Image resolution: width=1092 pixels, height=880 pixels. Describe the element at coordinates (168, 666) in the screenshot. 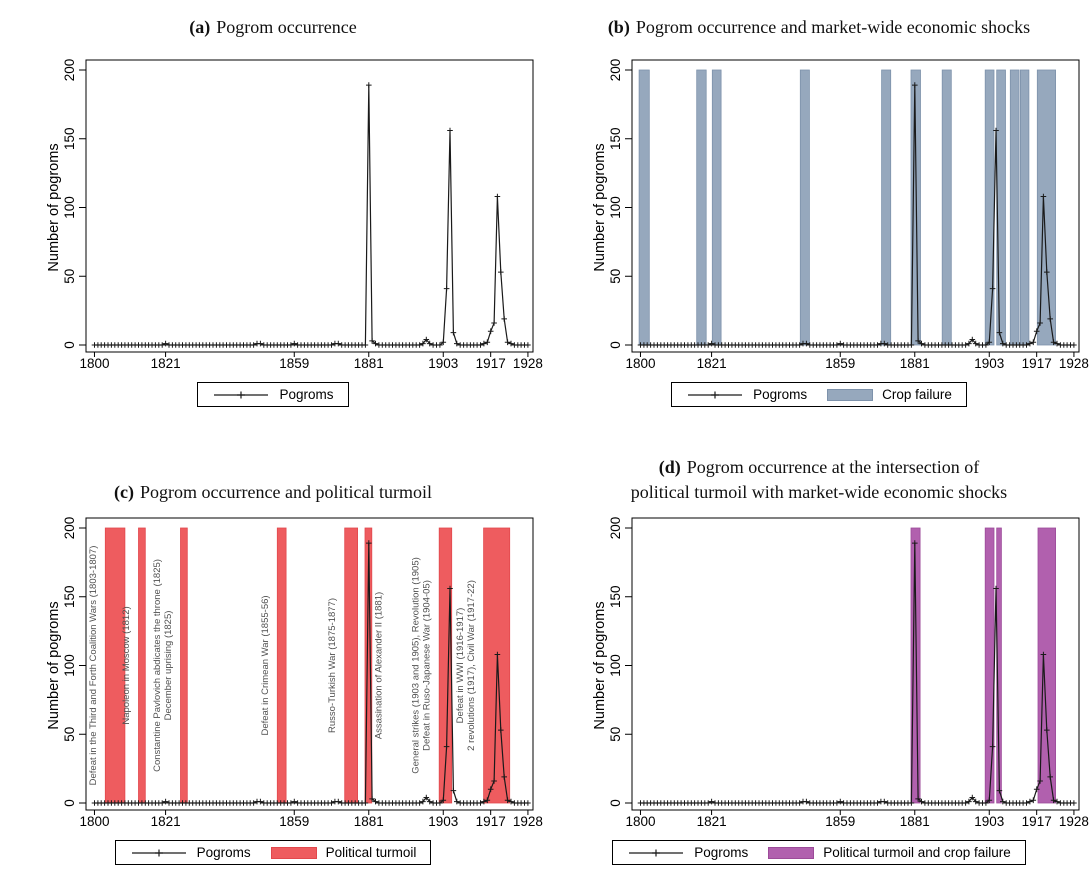

I see `svg-text: December uprising (1825)` at that location.